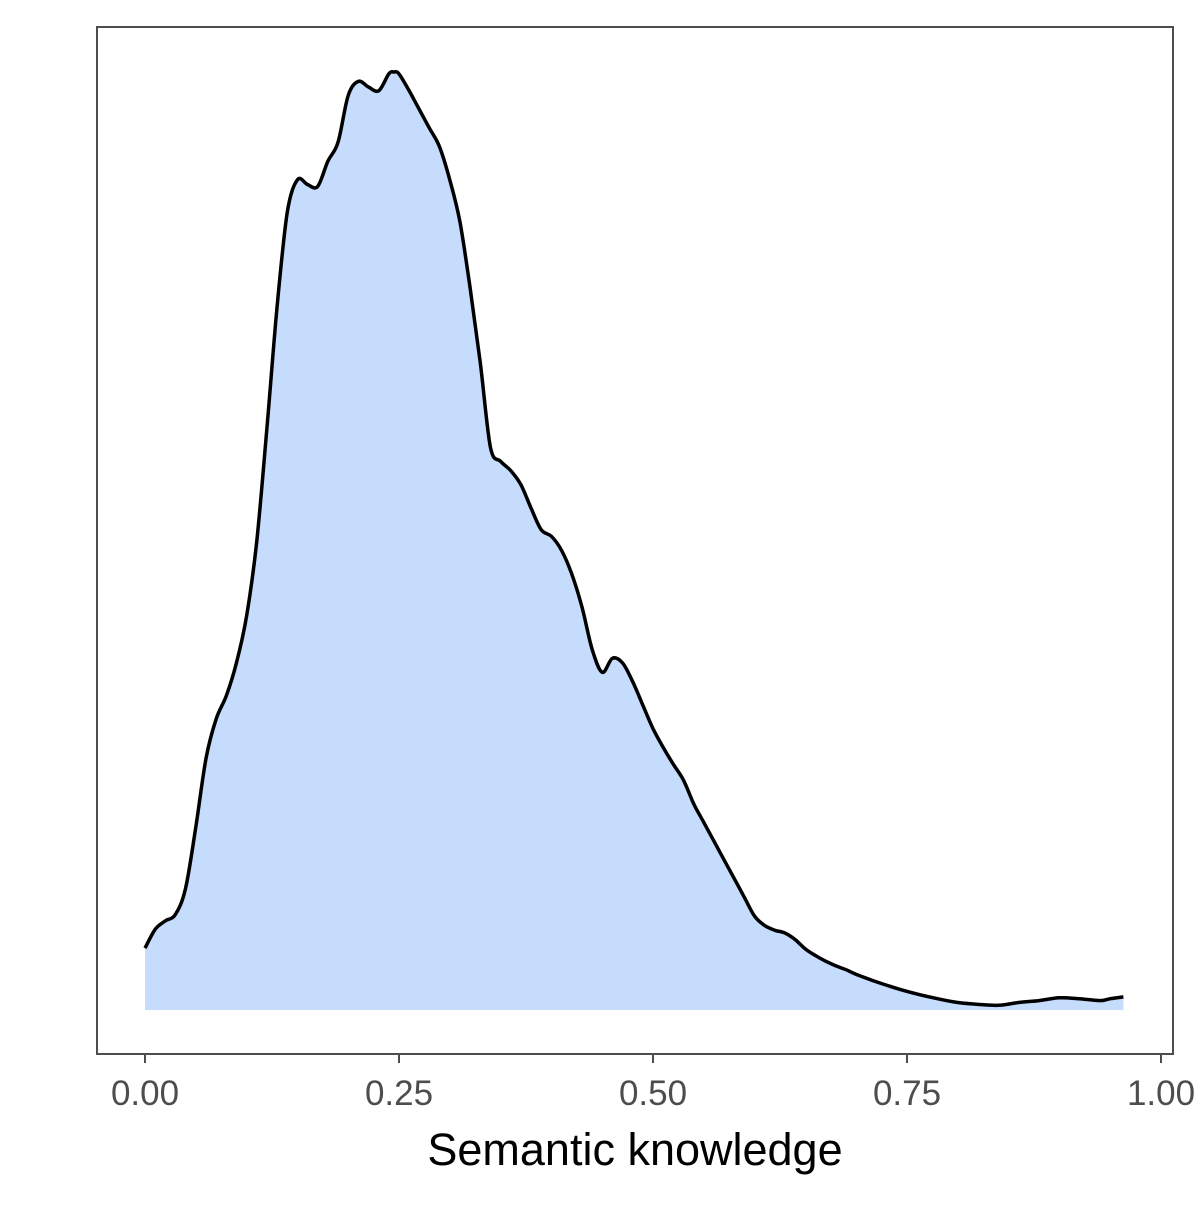 The image size is (1200, 1205). I want to click on x-tick-label: 0.25, so click(399, 1093).